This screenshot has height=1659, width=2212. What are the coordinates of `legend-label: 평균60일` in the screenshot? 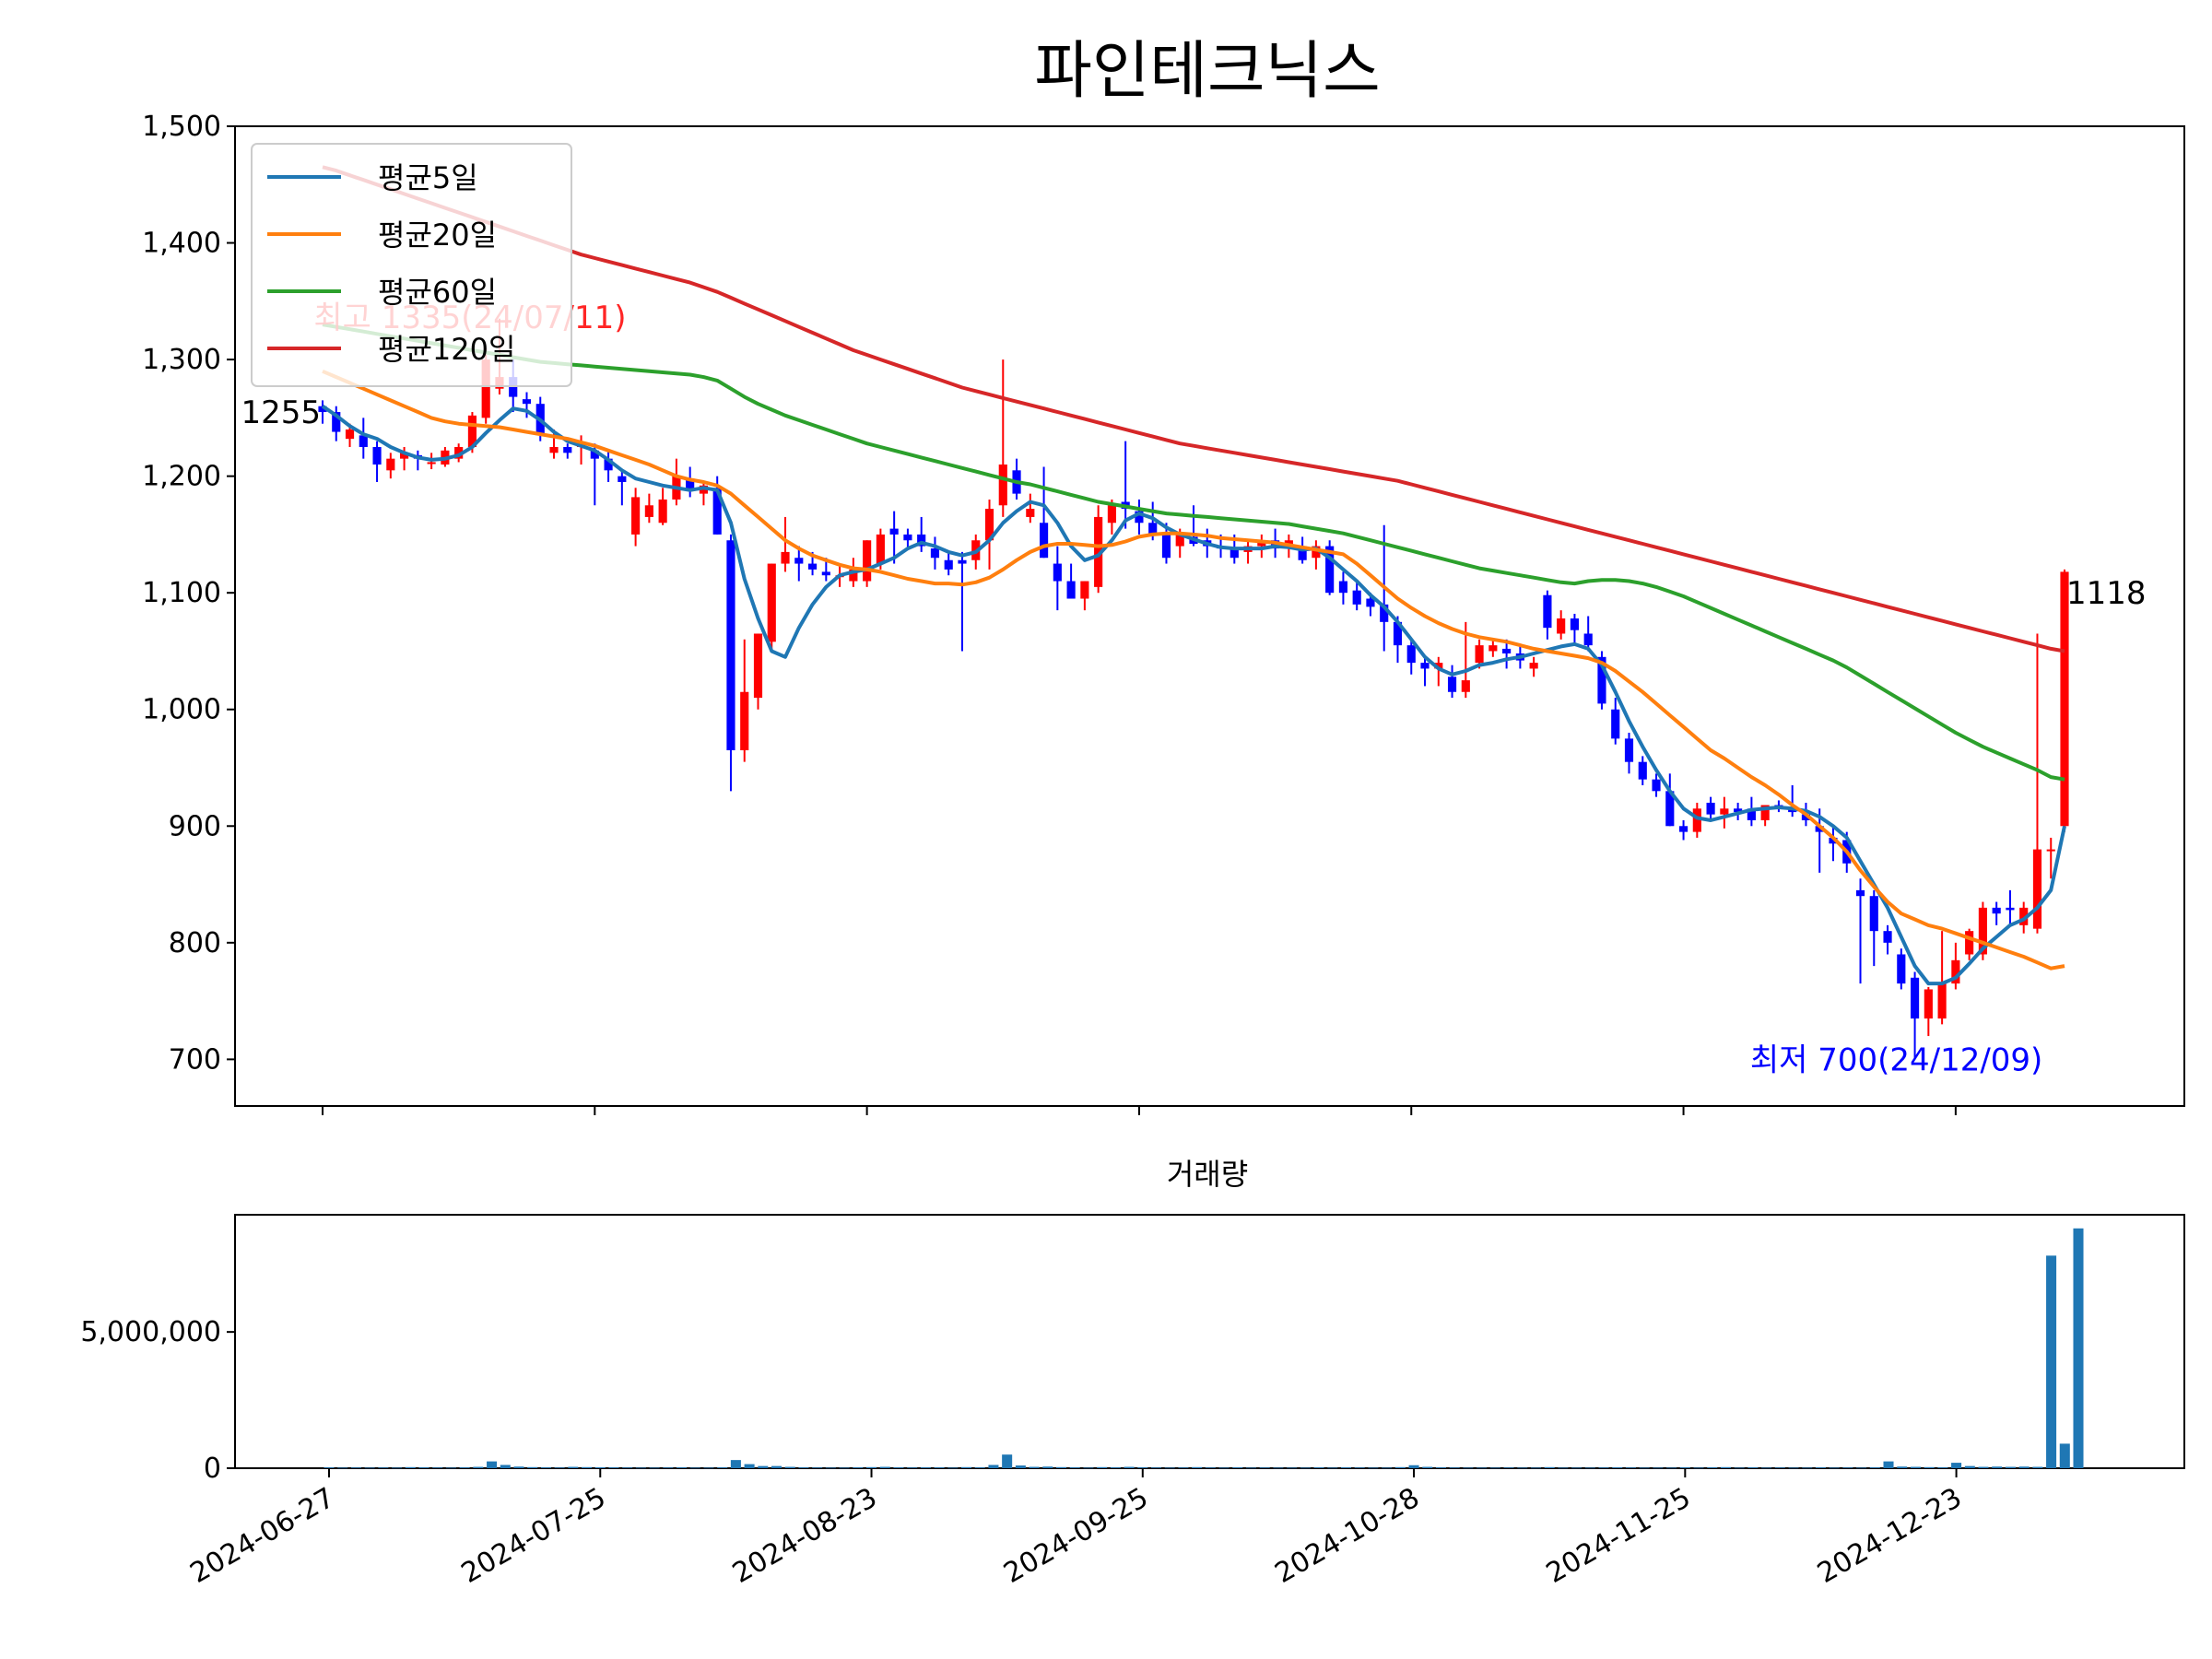 It's located at (437, 292).